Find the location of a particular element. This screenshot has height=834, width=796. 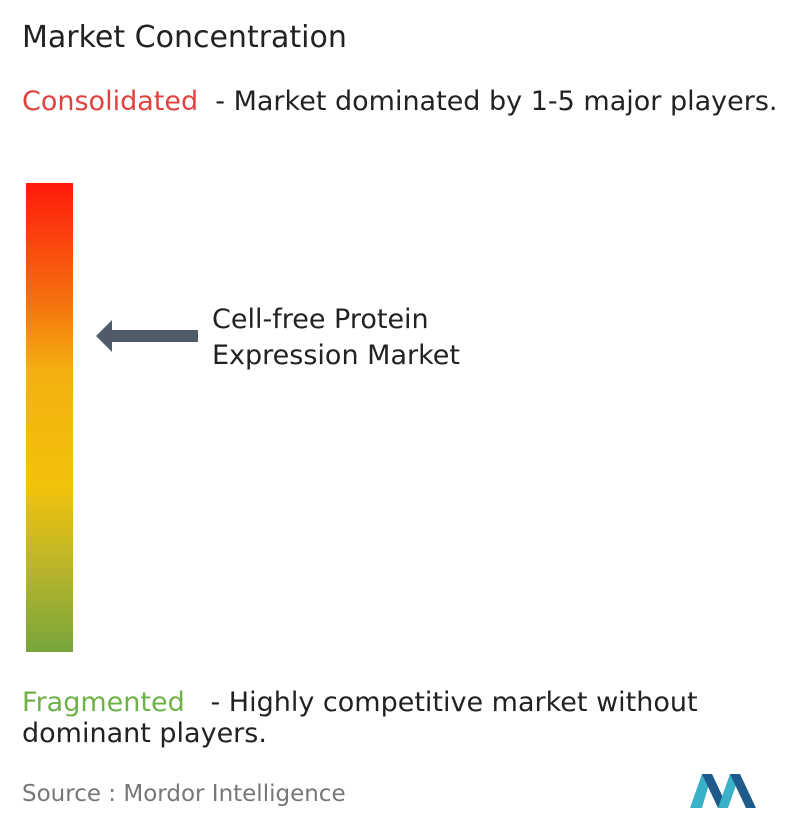

logo-part is located at coordinates (743, 791).